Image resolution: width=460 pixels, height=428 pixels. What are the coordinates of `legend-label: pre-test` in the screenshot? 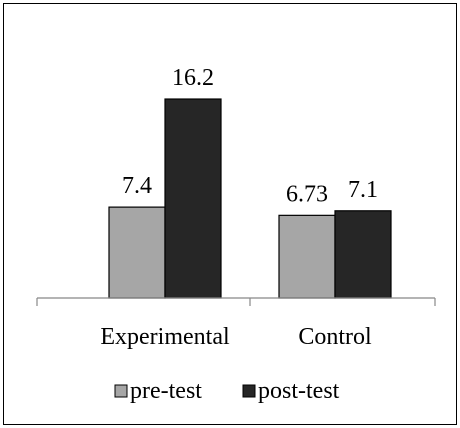 It's located at (166, 391).